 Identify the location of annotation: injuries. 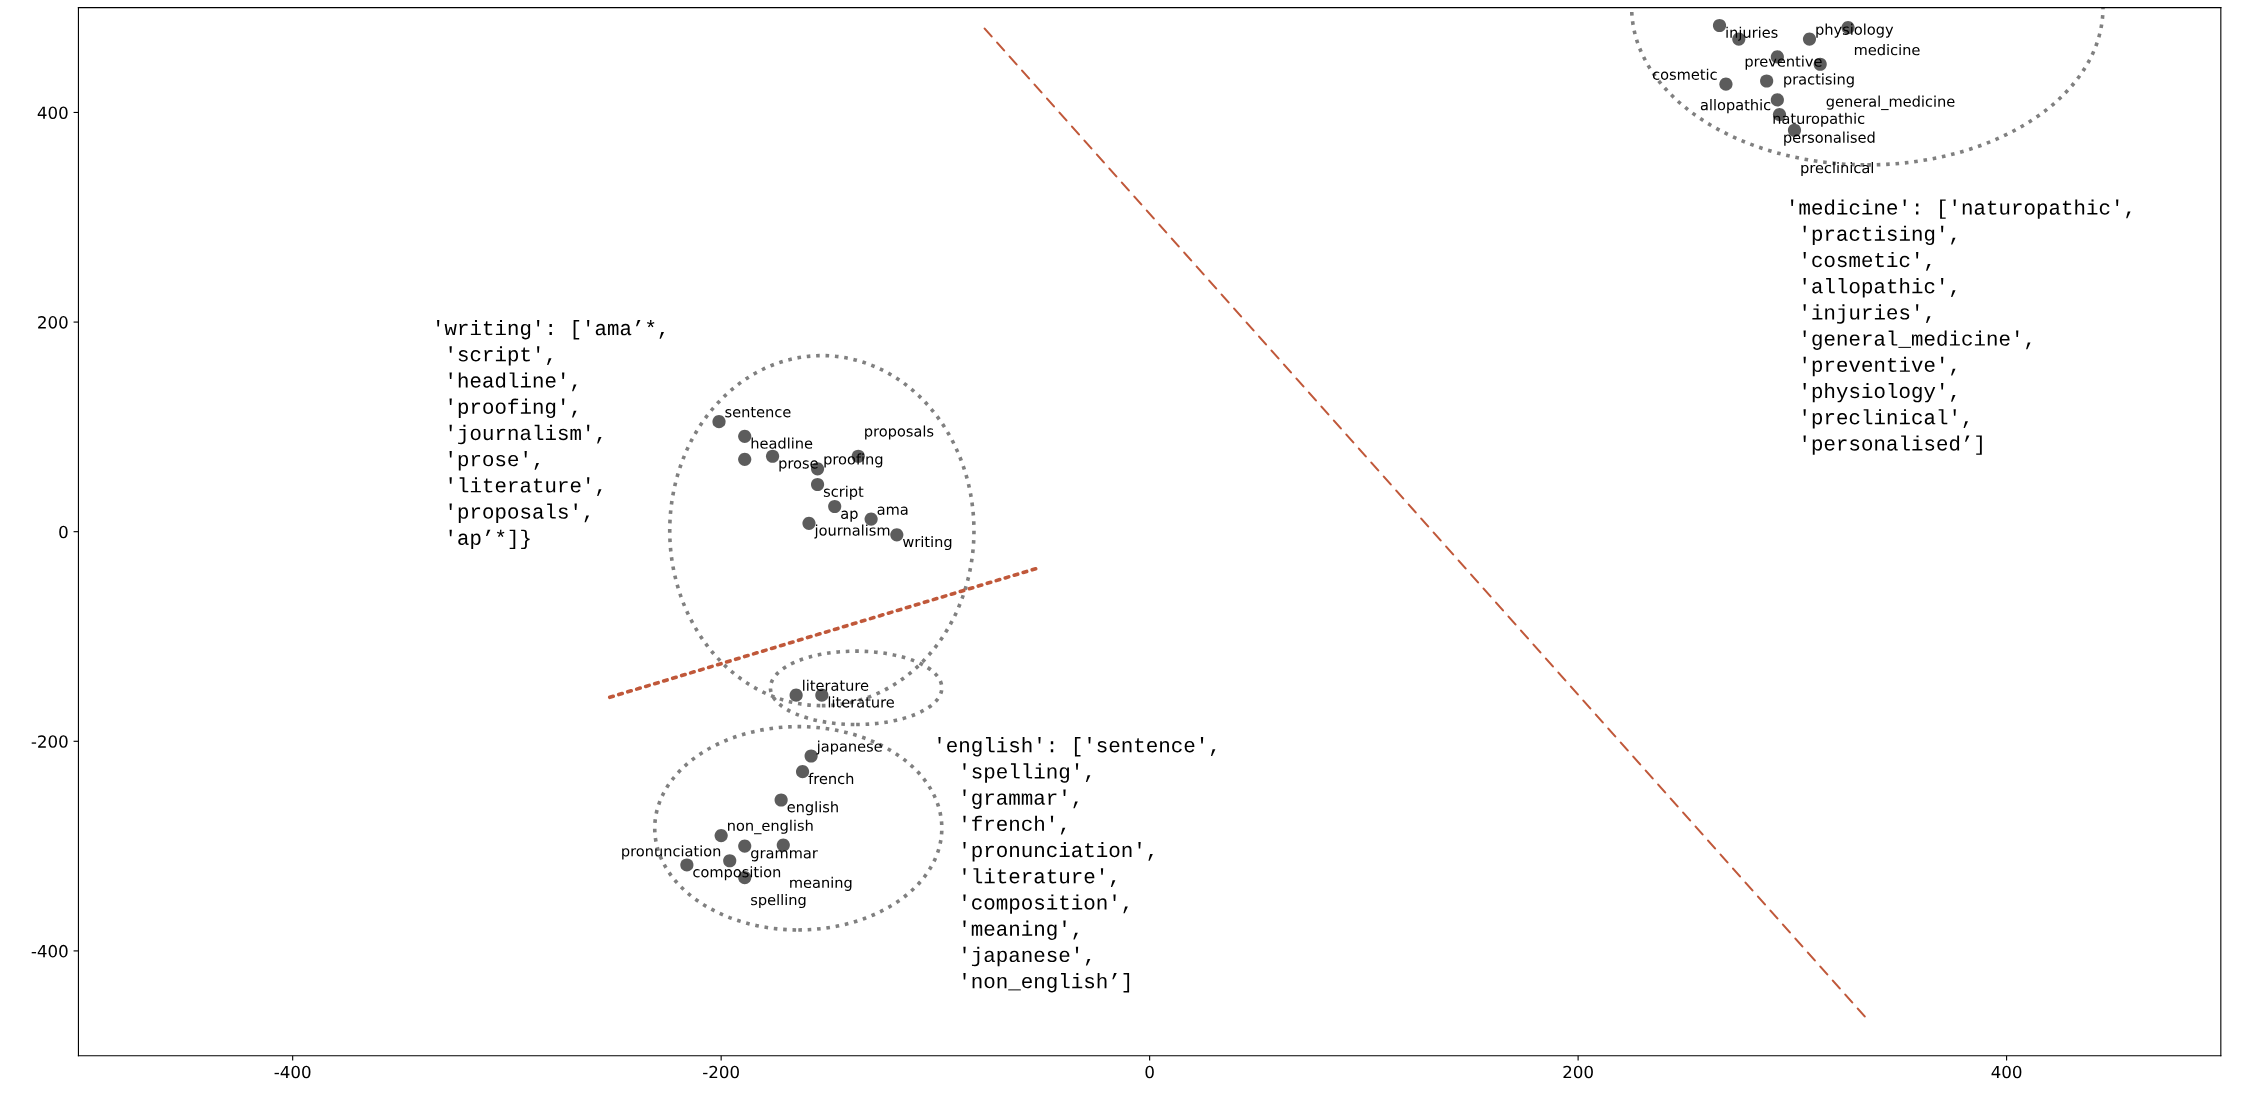
(1752, 33).